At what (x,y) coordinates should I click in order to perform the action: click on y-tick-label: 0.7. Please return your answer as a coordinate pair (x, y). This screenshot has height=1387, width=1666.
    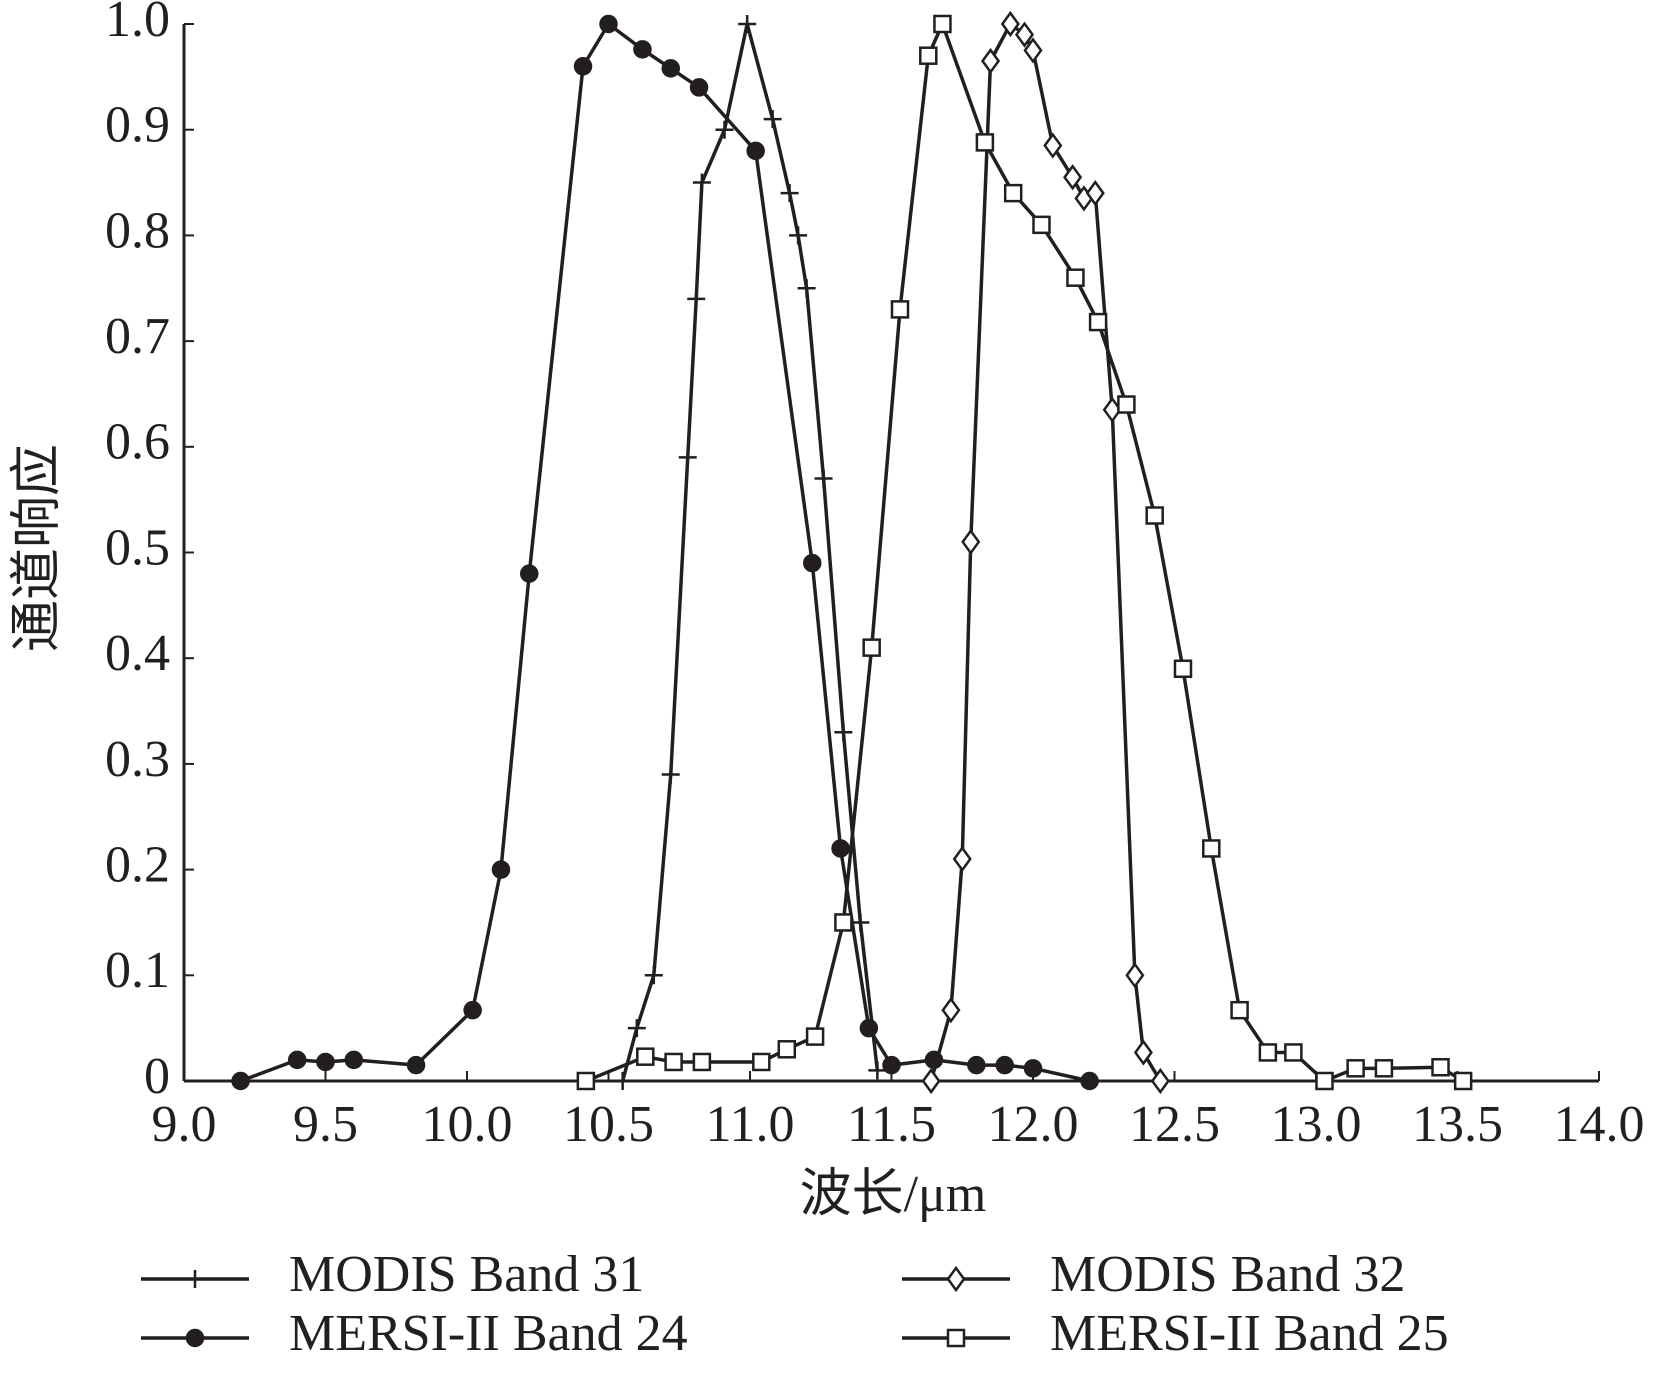
    Looking at the image, I should click on (137, 336).